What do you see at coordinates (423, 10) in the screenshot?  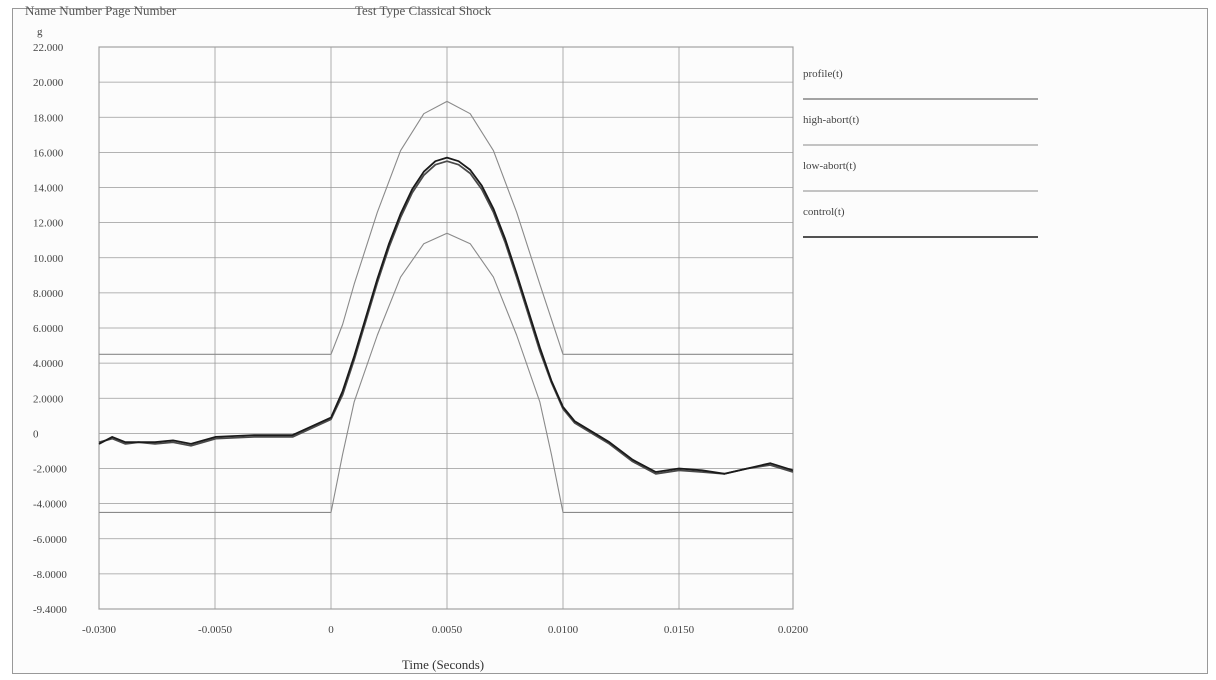 I see `header-right-text: Test Type Classical Shock` at bounding box center [423, 10].